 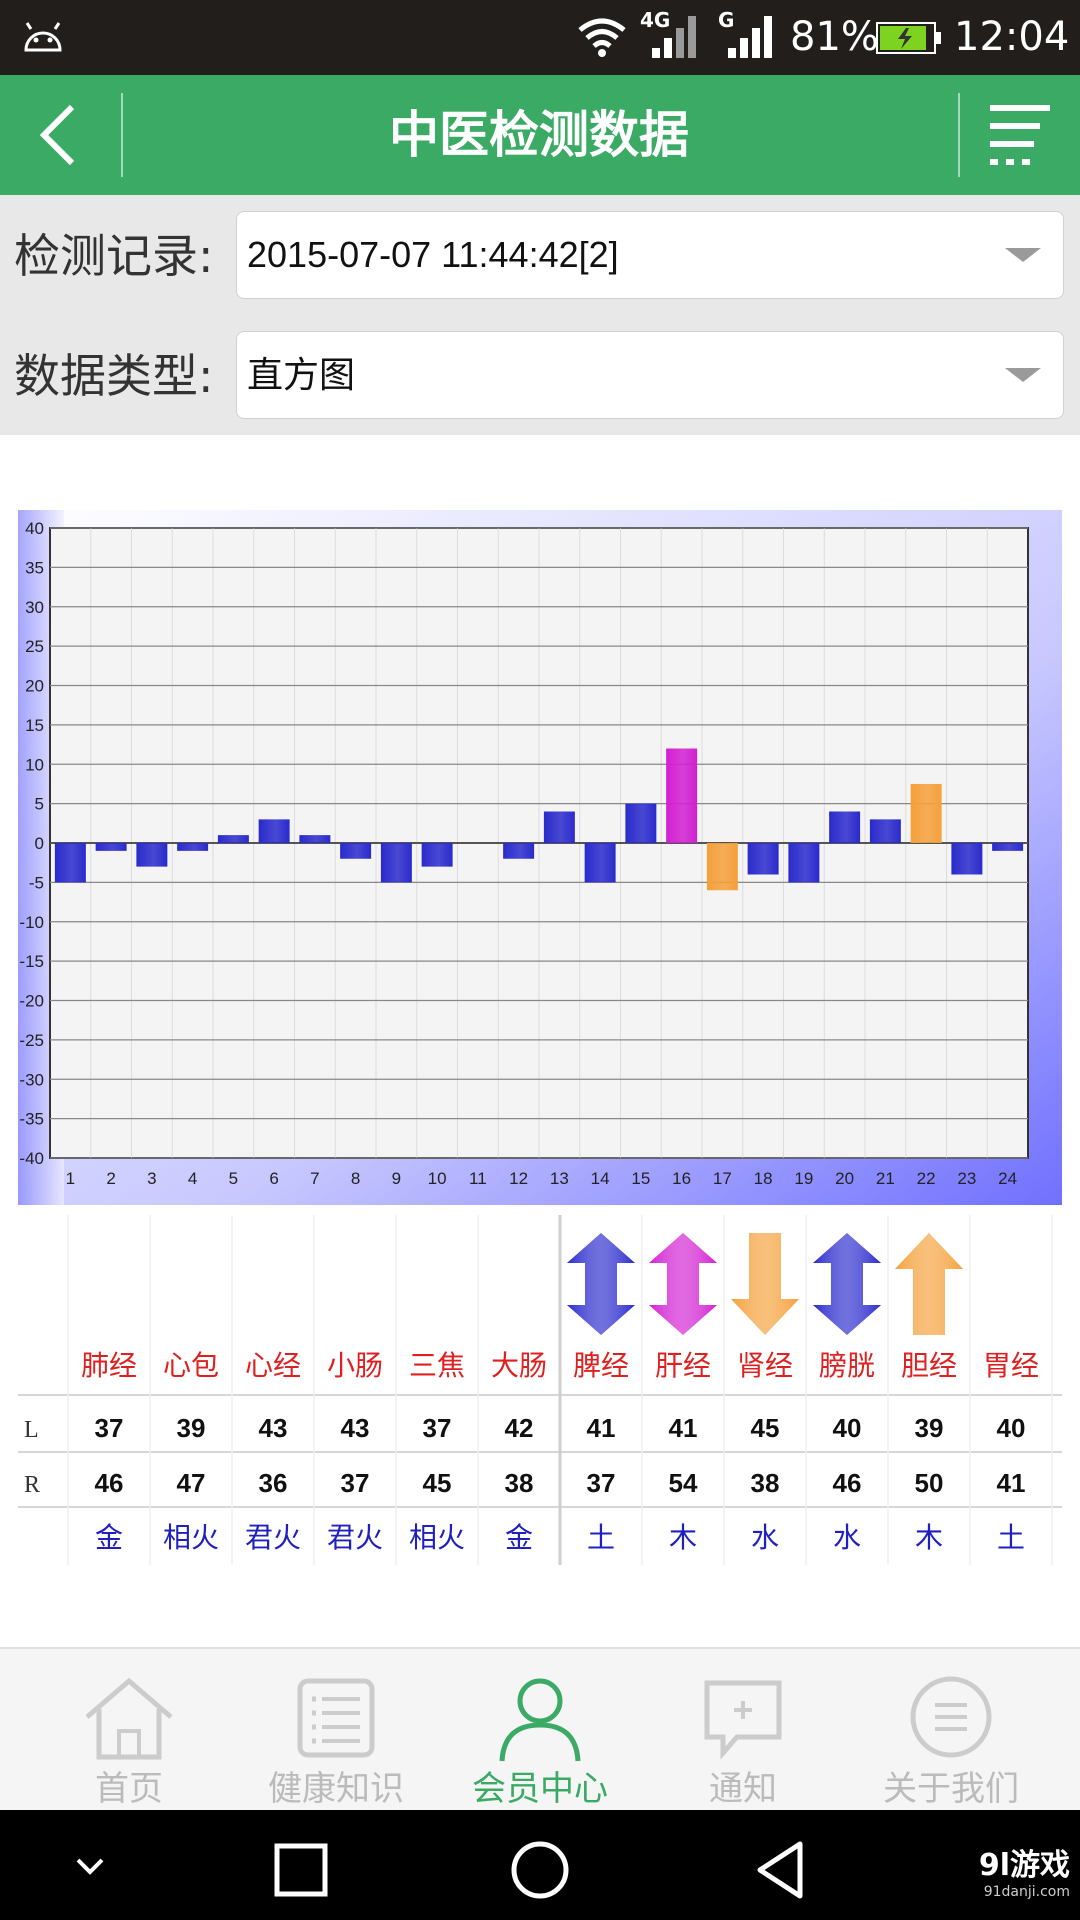 I want to click on menu-icon, so click(x=1020, y=135).